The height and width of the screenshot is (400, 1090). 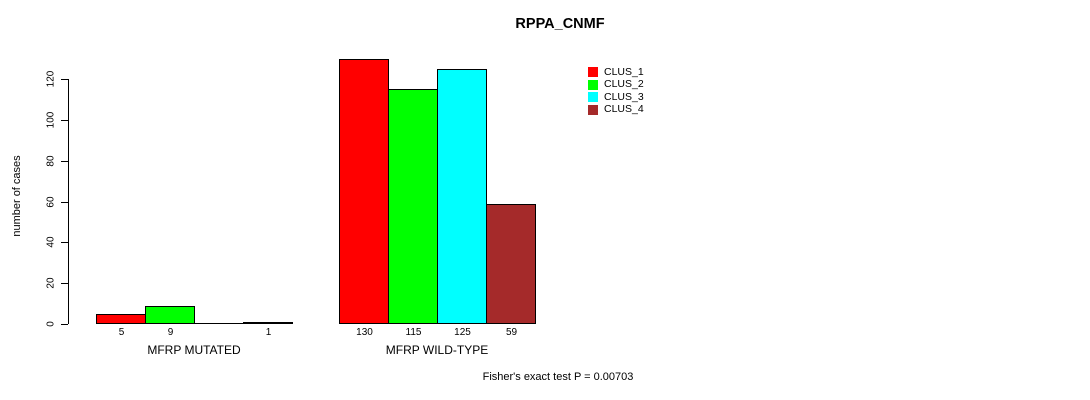 What do you see at coordinates (413, 332) in the screenshot?
I see `bar-value-label: 115` at bounding box center [413, 332].